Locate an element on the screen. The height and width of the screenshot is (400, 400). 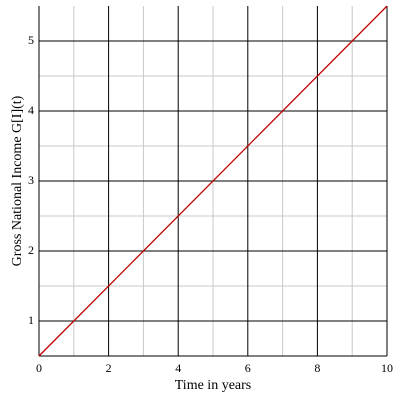
y-tick-label: 3 is located at coordinates (31, 180).